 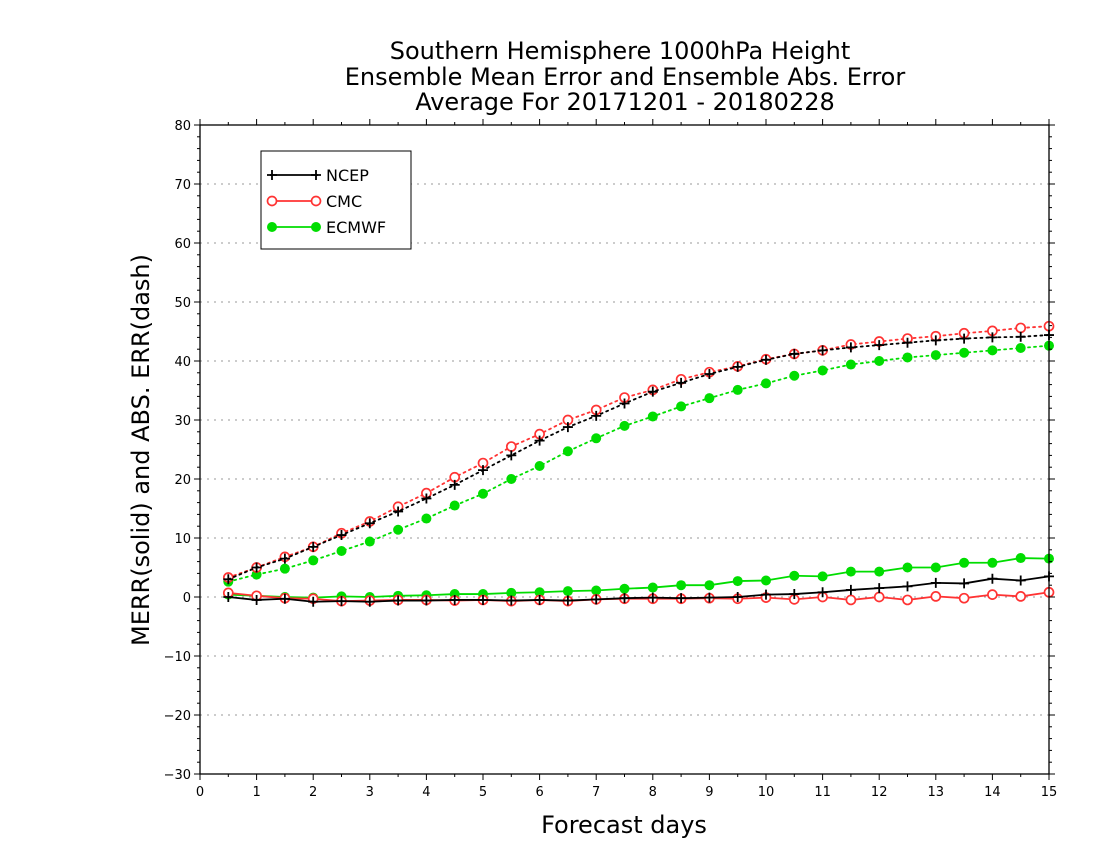 What do you see at coordinates (653, 792) in the screenshot?
I see `x-tick-label: 8` at bounding box center [653, 792].